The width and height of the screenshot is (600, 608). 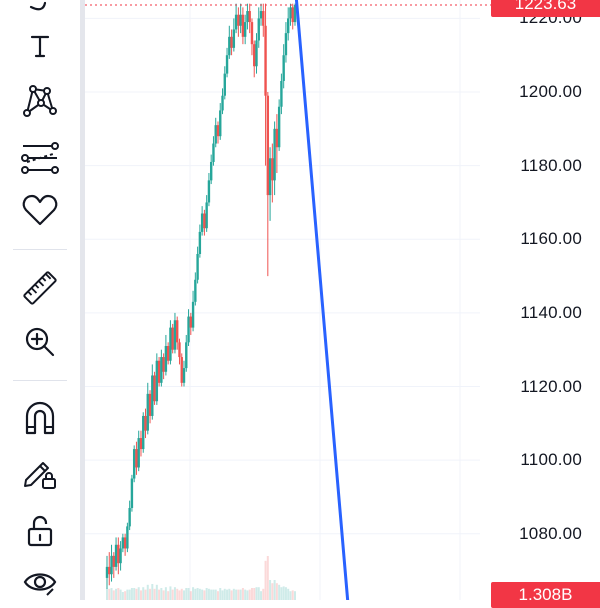 I want to click on text-tool, so click(x=40, y=46).